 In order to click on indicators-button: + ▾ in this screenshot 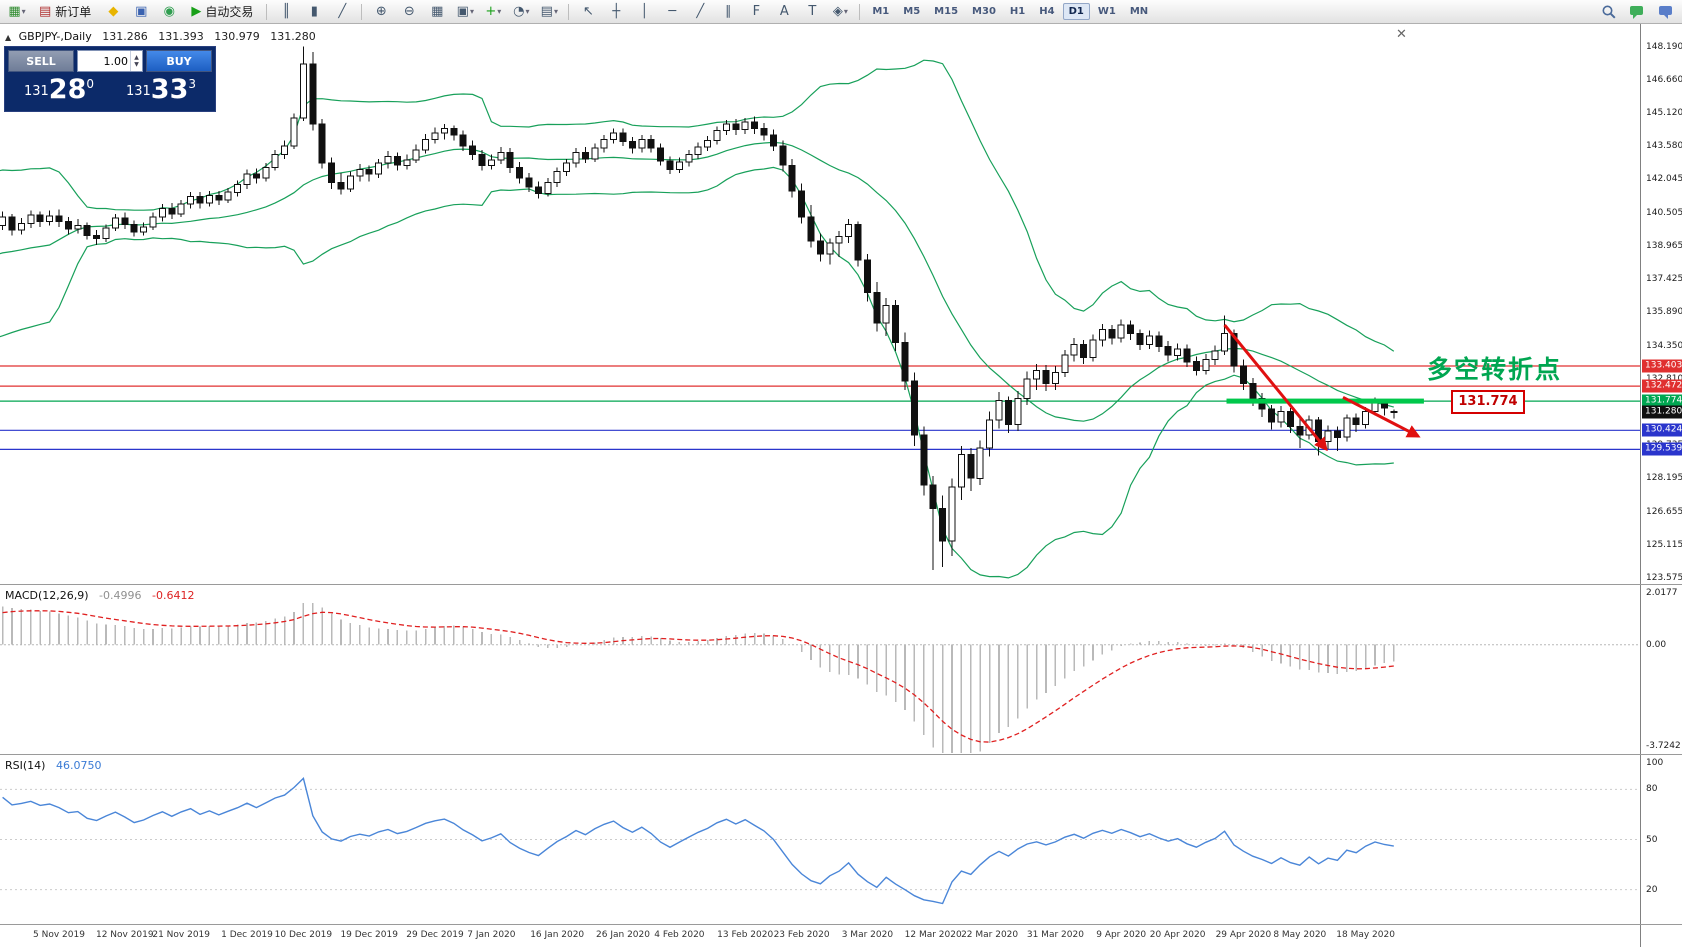, I will do `click(493, 12)`.